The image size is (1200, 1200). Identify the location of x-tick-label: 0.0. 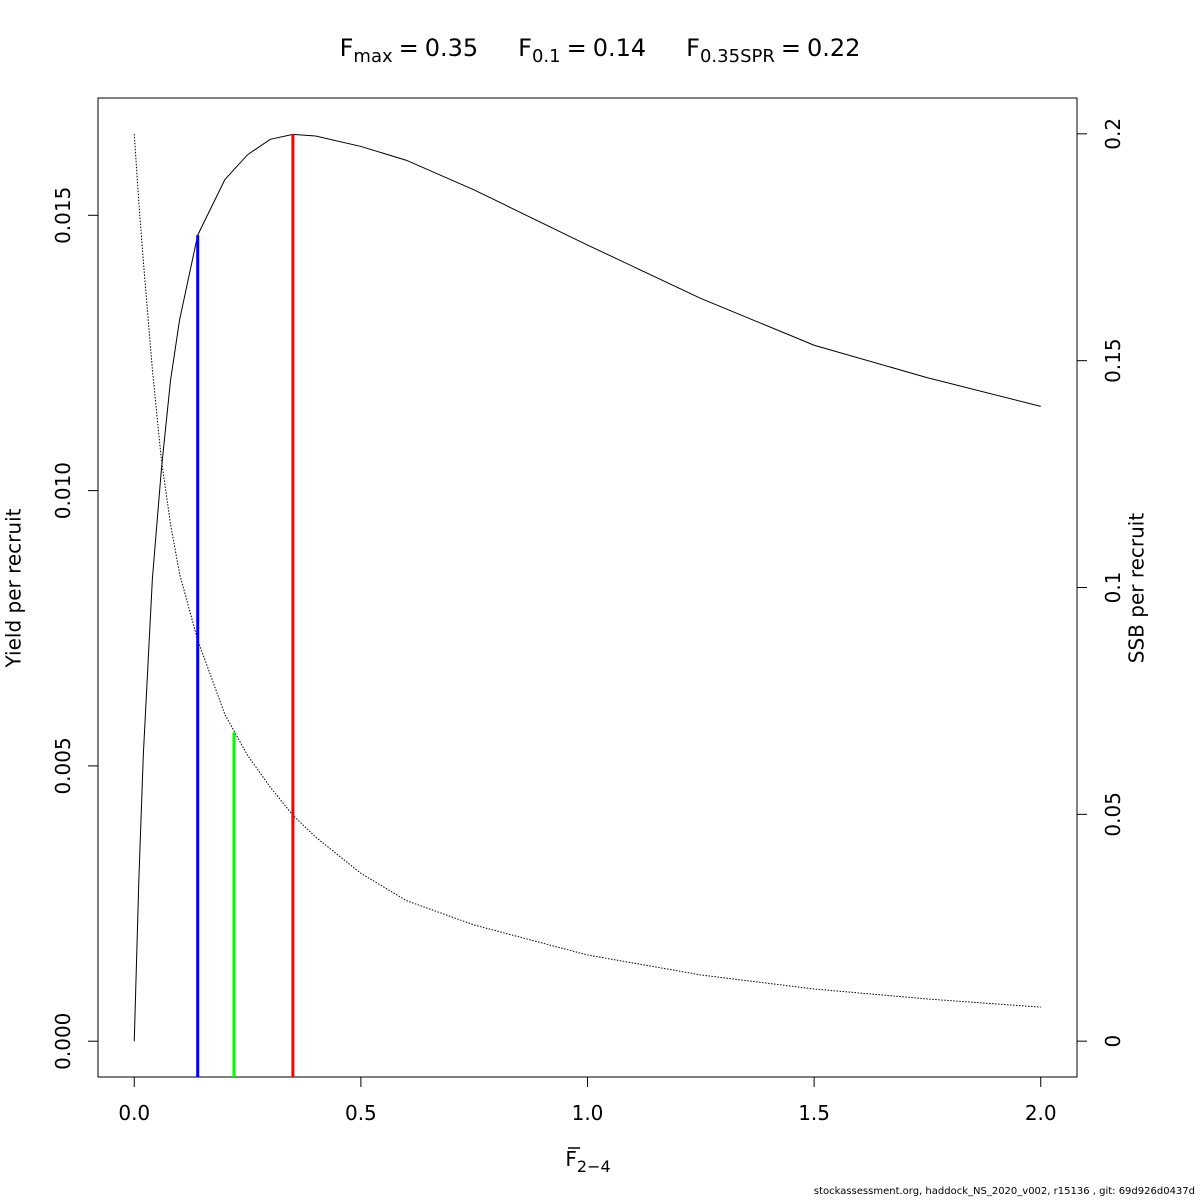
(134, 1113).